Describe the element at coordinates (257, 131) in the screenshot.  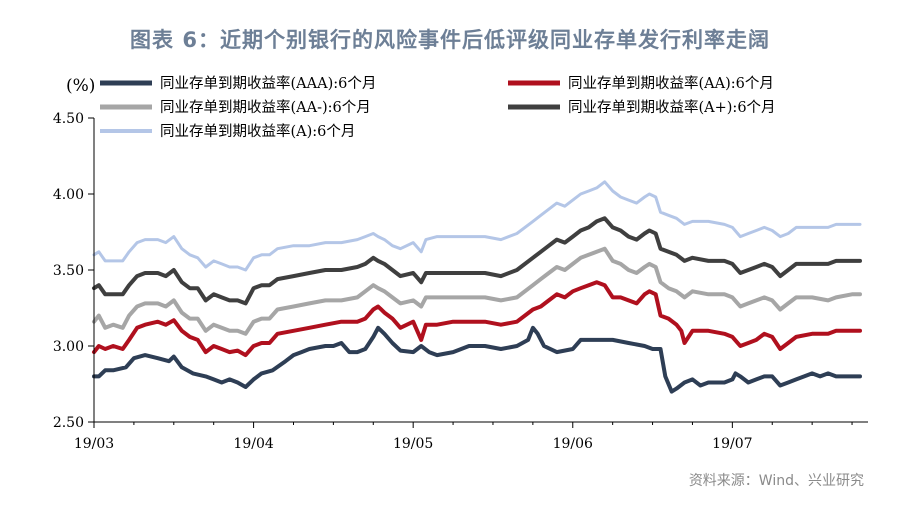
I see `legend-label-4: 同业存单到期收益率(A):6个月` at that location.